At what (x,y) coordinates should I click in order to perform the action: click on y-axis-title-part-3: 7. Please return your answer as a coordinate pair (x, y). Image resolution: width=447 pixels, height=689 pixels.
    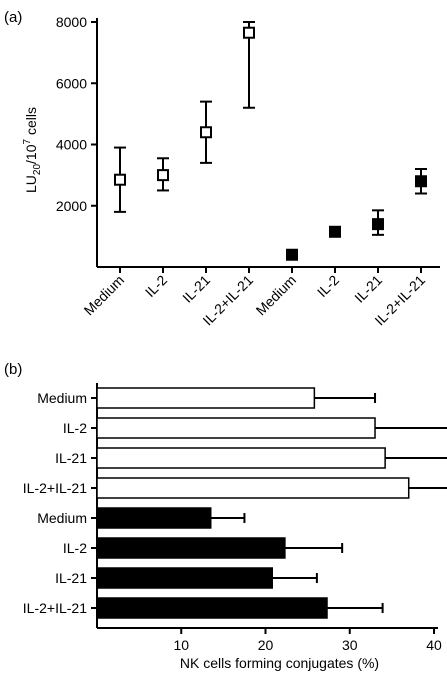
    Looking at the image, I should click on (27, 141).